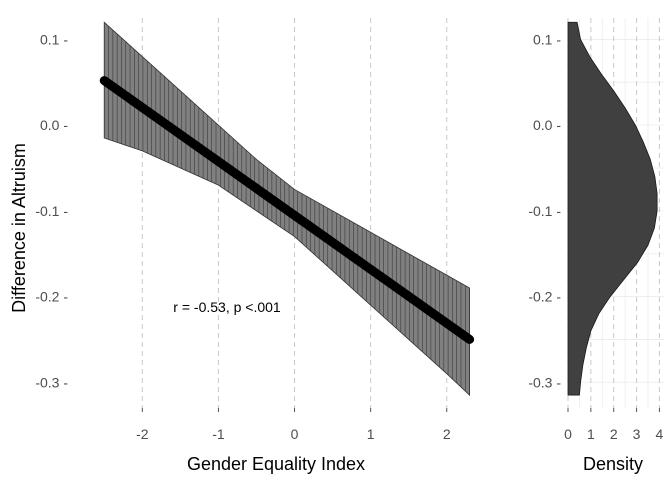 The image size is (672, 480). Describe the element at coordinates (51, 297) in the screenshot. I see `main-y-tick-label: -0.2 -` at that location.